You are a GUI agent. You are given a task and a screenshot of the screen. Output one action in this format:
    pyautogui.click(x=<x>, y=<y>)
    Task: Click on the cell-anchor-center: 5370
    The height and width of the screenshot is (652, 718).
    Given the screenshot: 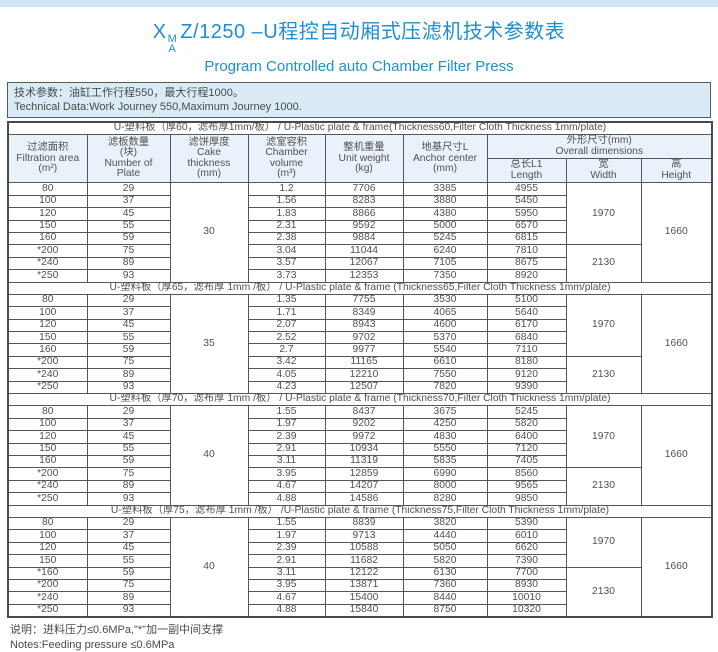 What is the action you would take?
    pyautogui.click(x=445, y=338)
    